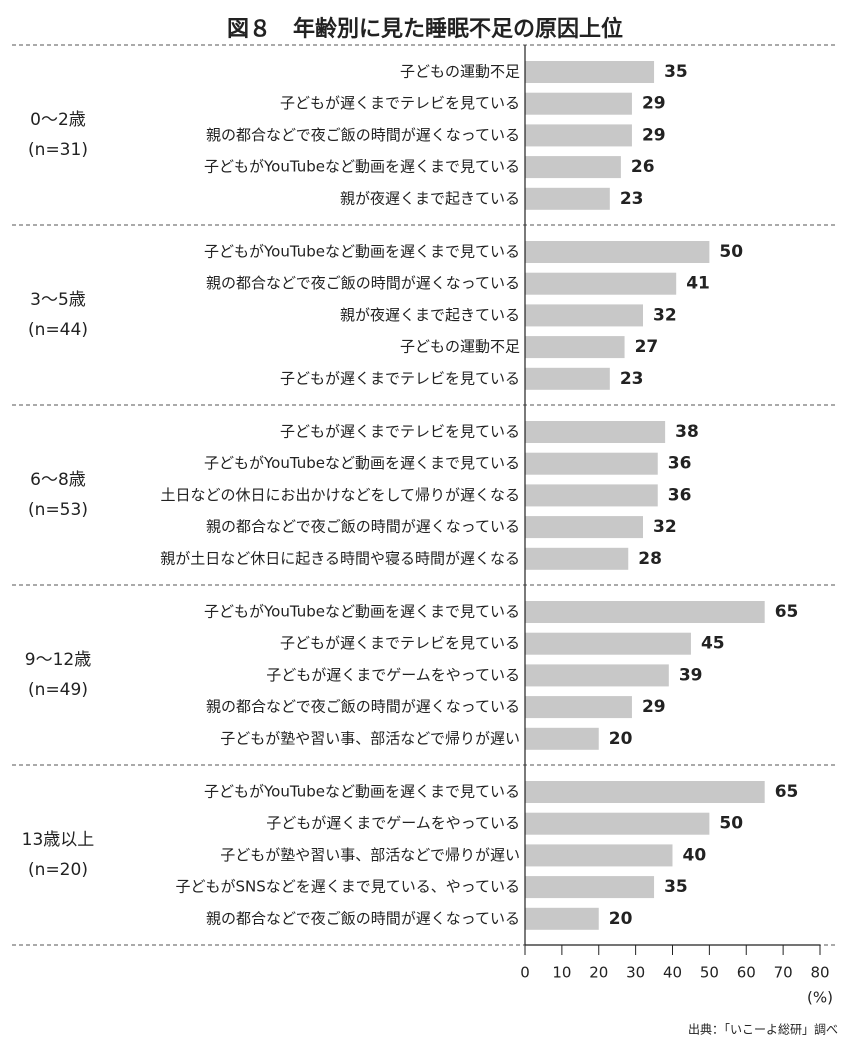  I want to click on x-tick-label: 80, so click(819, 973).